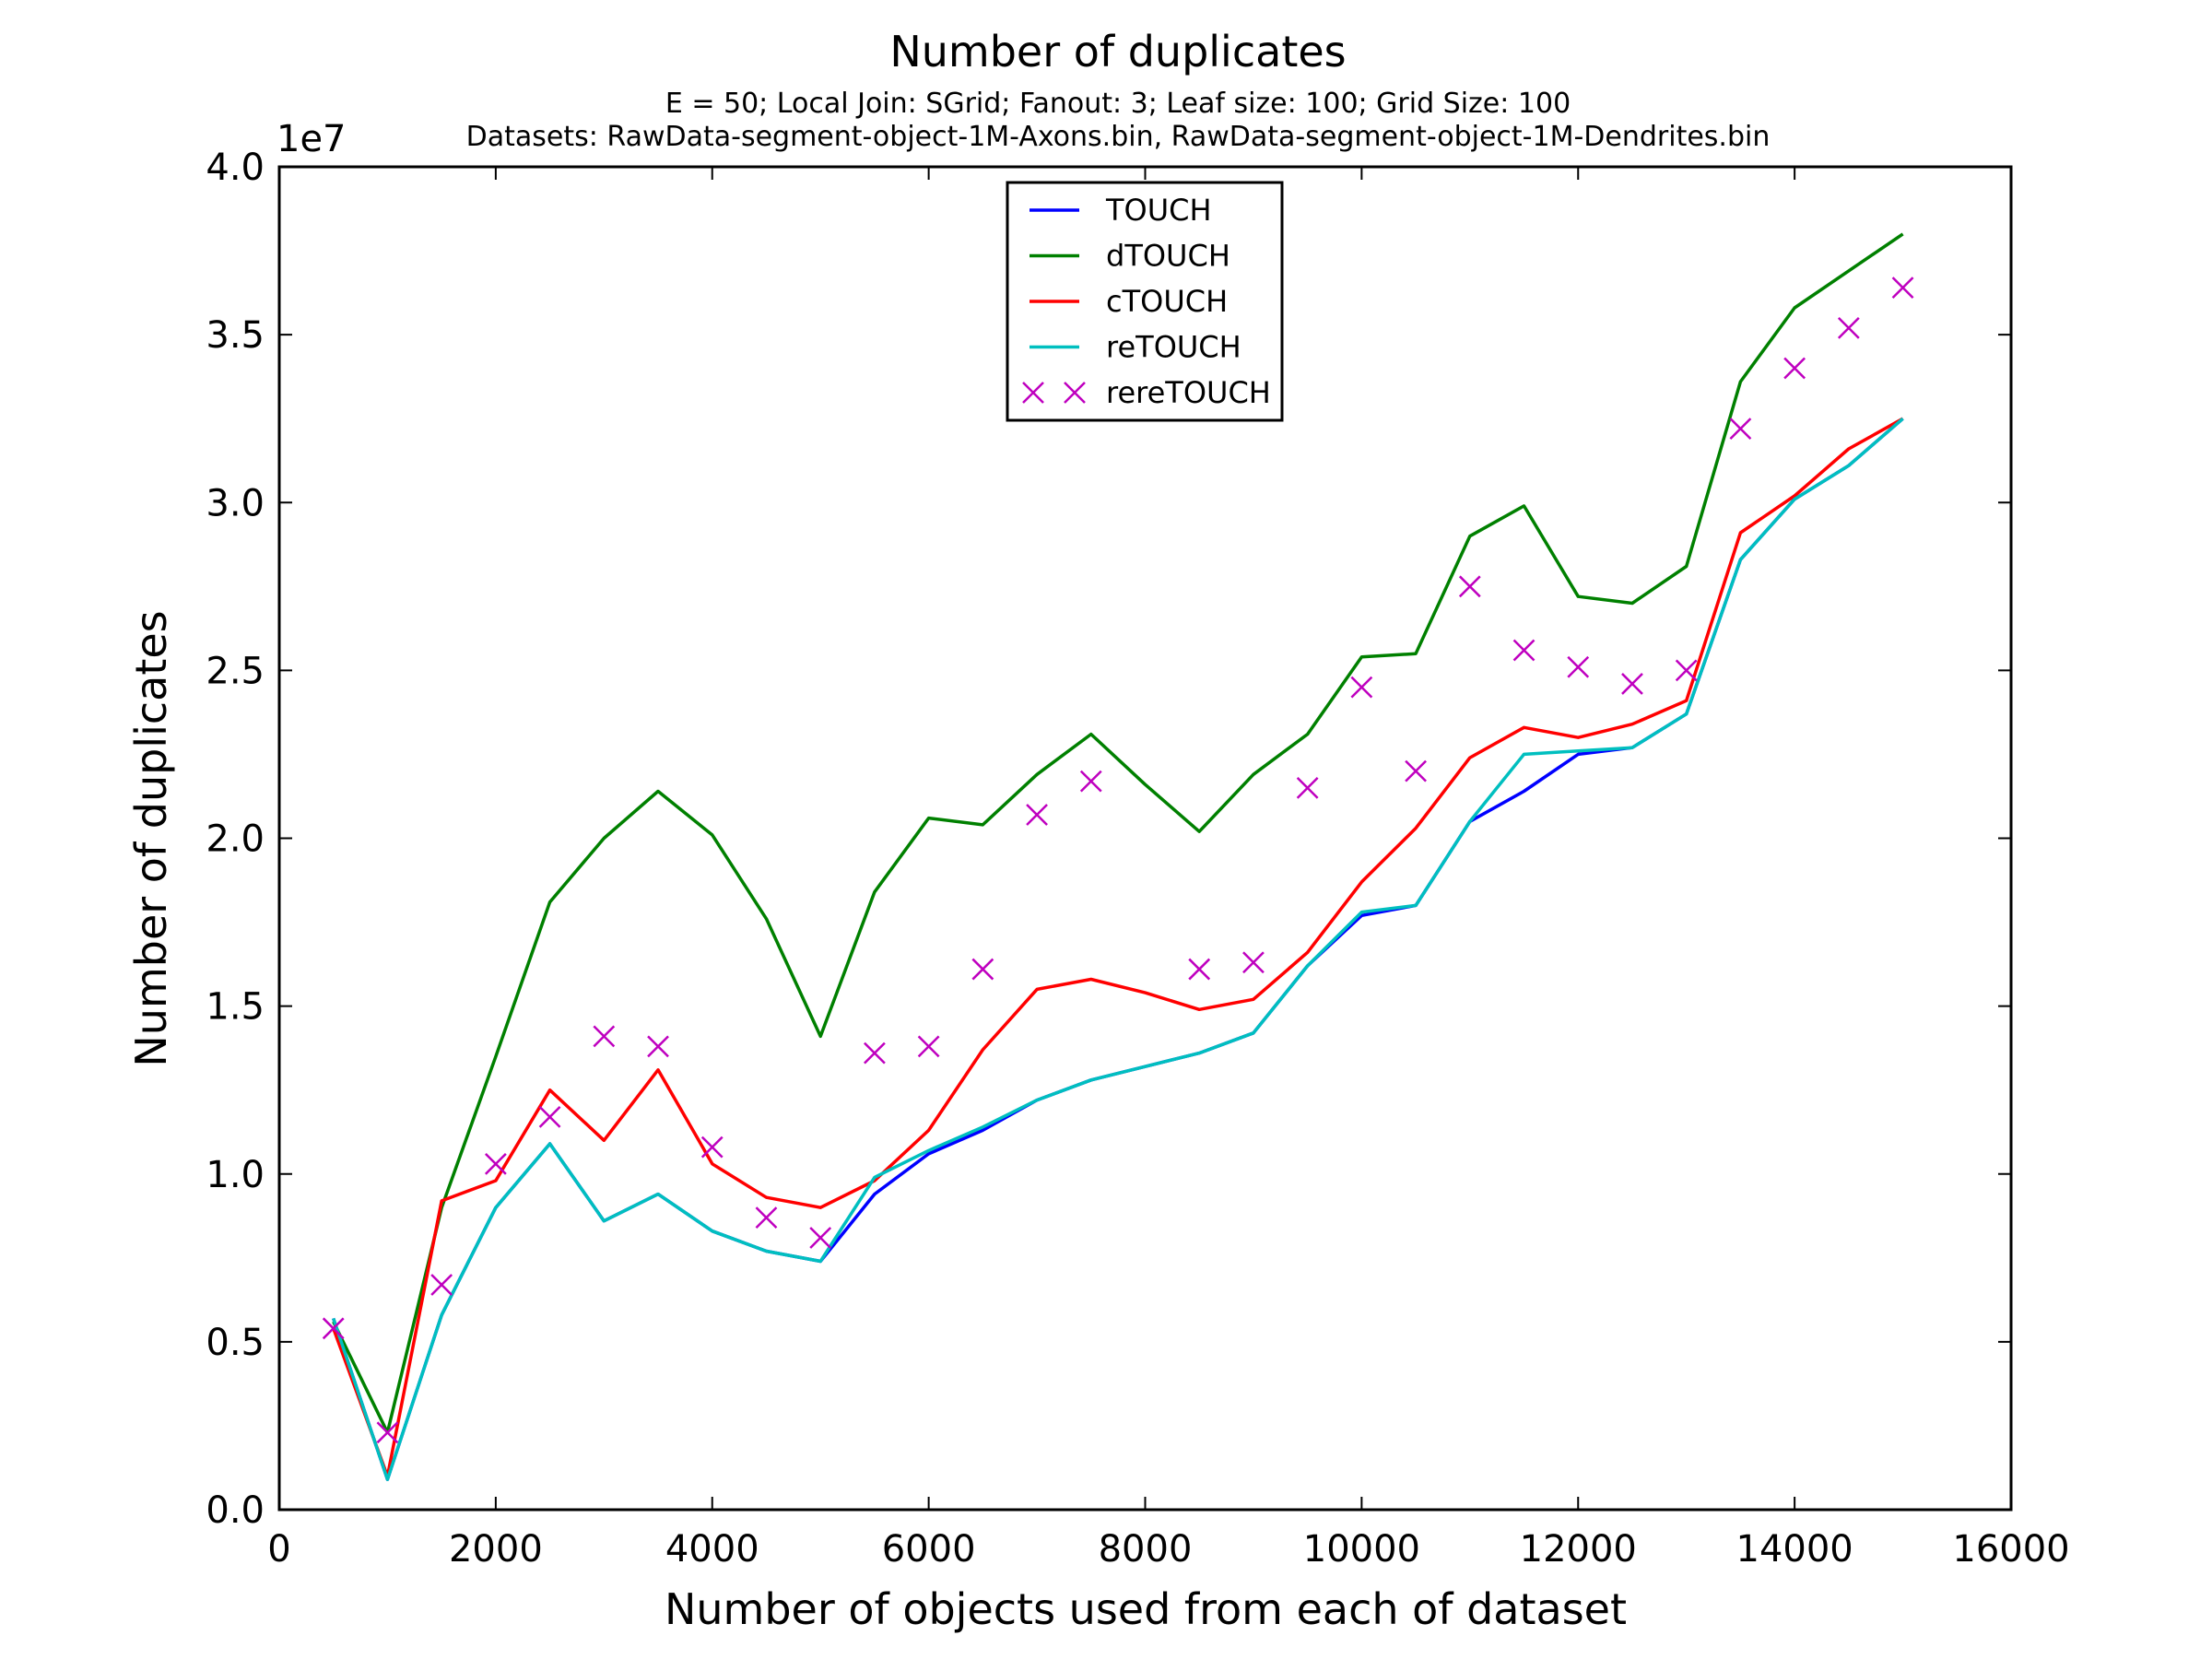  What do you see at coordinates (2010, 1549) in the screenshot?
I see `x-tick-label: 16000` at bounding box center [2010, 1549].